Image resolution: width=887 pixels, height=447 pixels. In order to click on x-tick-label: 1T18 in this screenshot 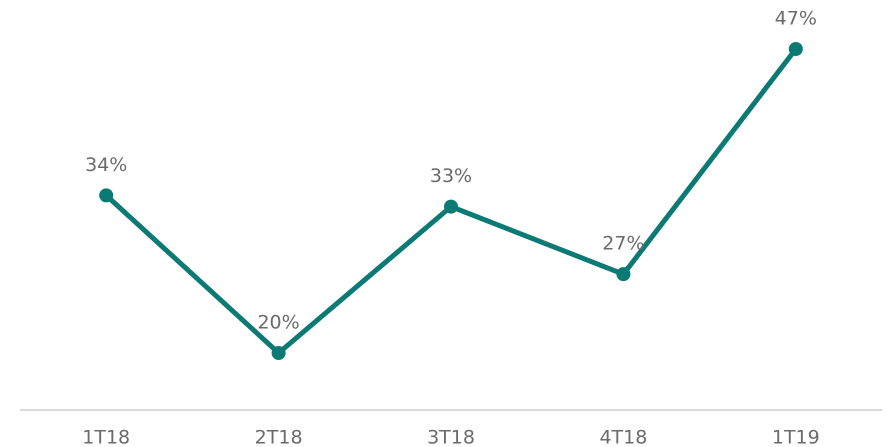, I will do `click(106, 437)`.